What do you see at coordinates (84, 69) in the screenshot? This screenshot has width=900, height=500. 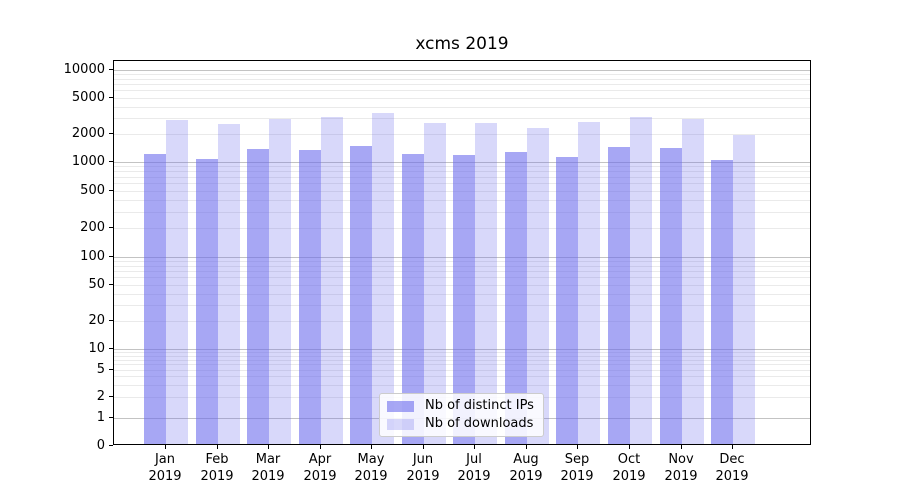 I see `y-tick-label-10000: 10000` at bounding box center [84, 69].